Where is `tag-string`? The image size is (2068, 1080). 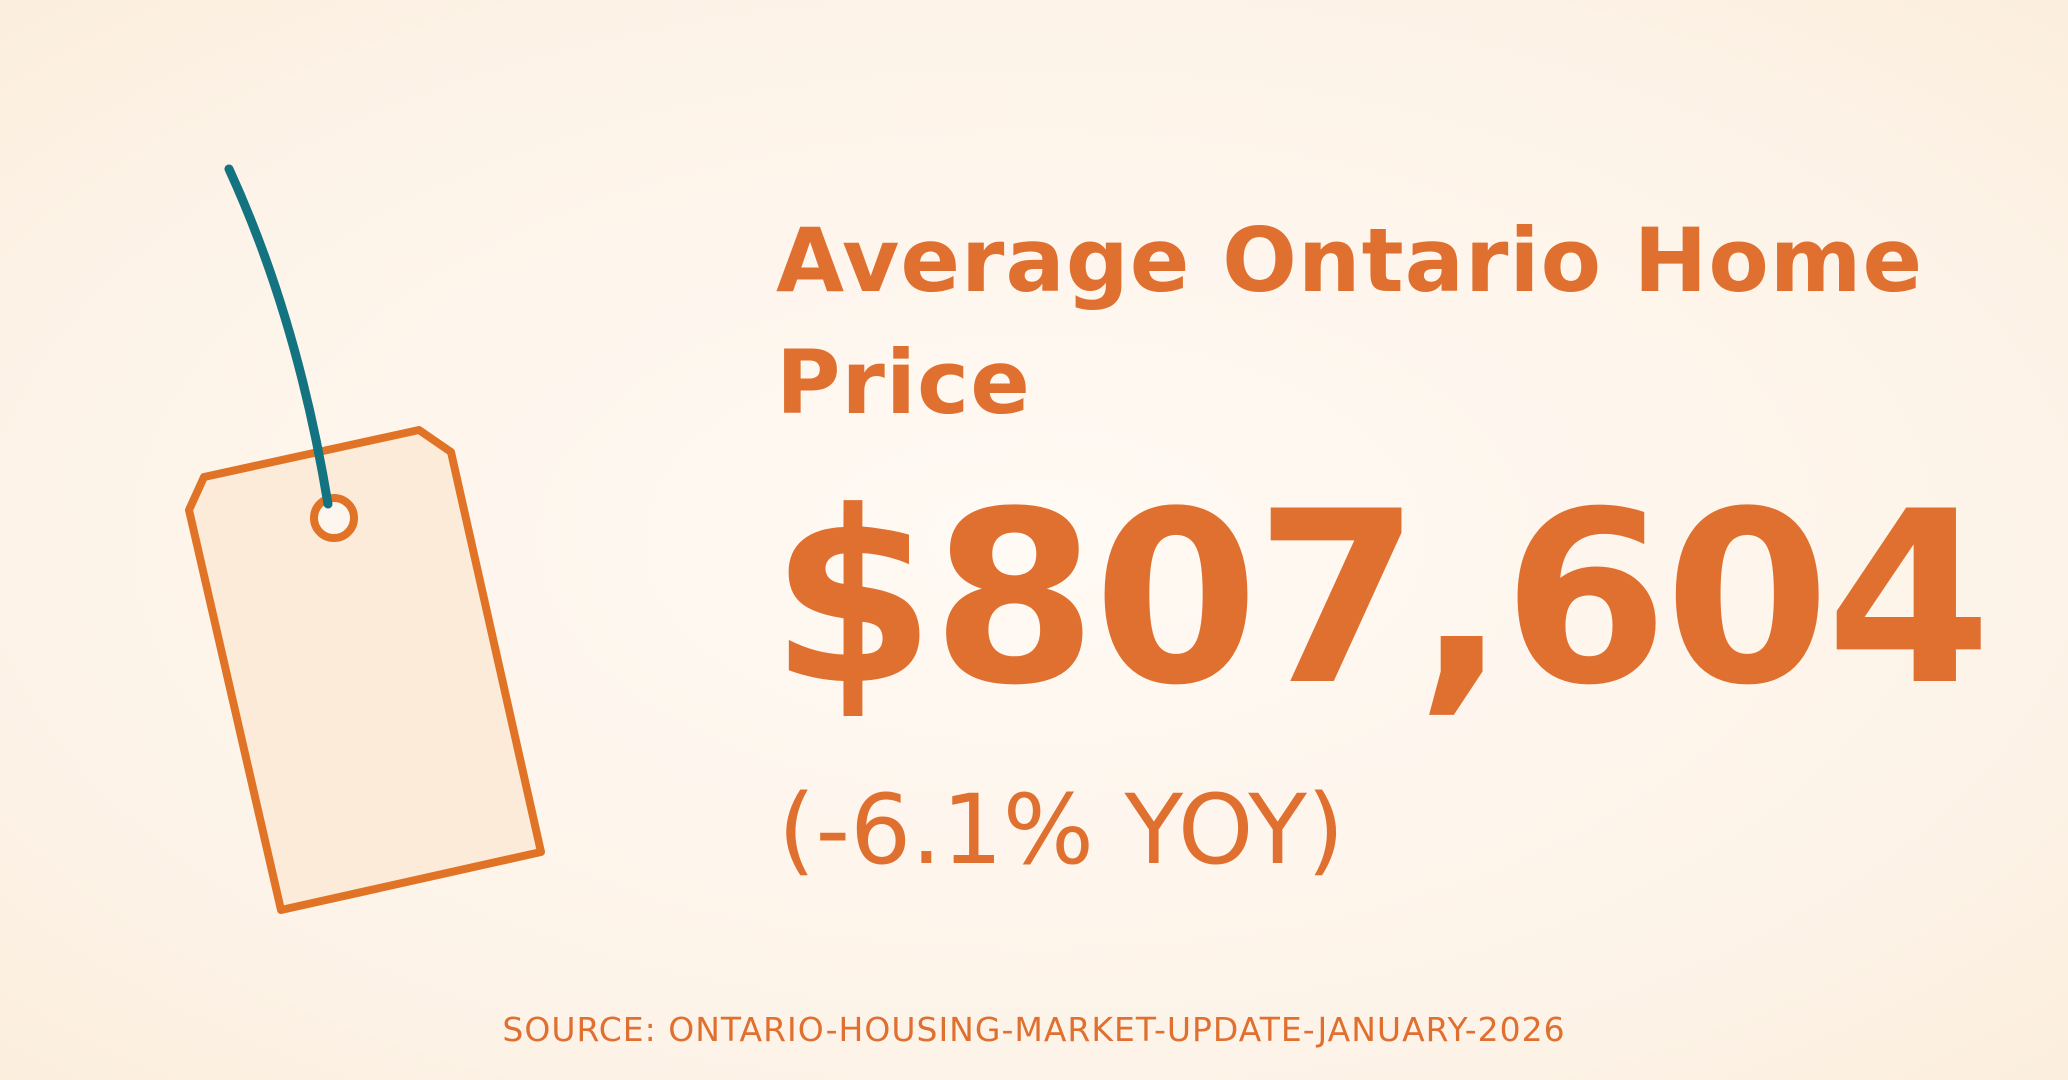
tag-string is located at coordinates (278, 336).